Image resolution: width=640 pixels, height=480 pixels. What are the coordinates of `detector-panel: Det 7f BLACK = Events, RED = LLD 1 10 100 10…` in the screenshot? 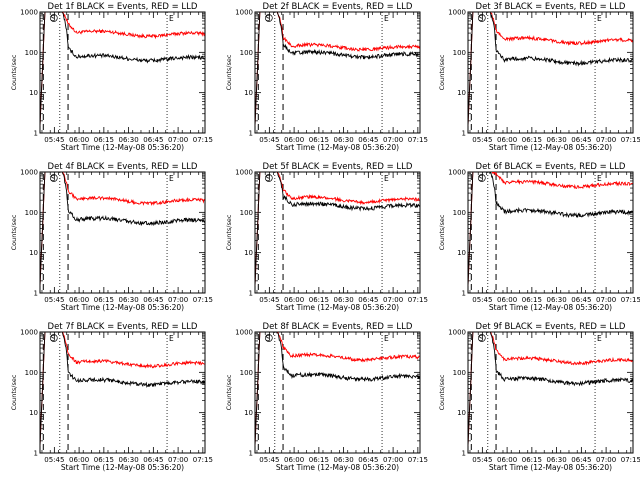 It's located at (111, 397).